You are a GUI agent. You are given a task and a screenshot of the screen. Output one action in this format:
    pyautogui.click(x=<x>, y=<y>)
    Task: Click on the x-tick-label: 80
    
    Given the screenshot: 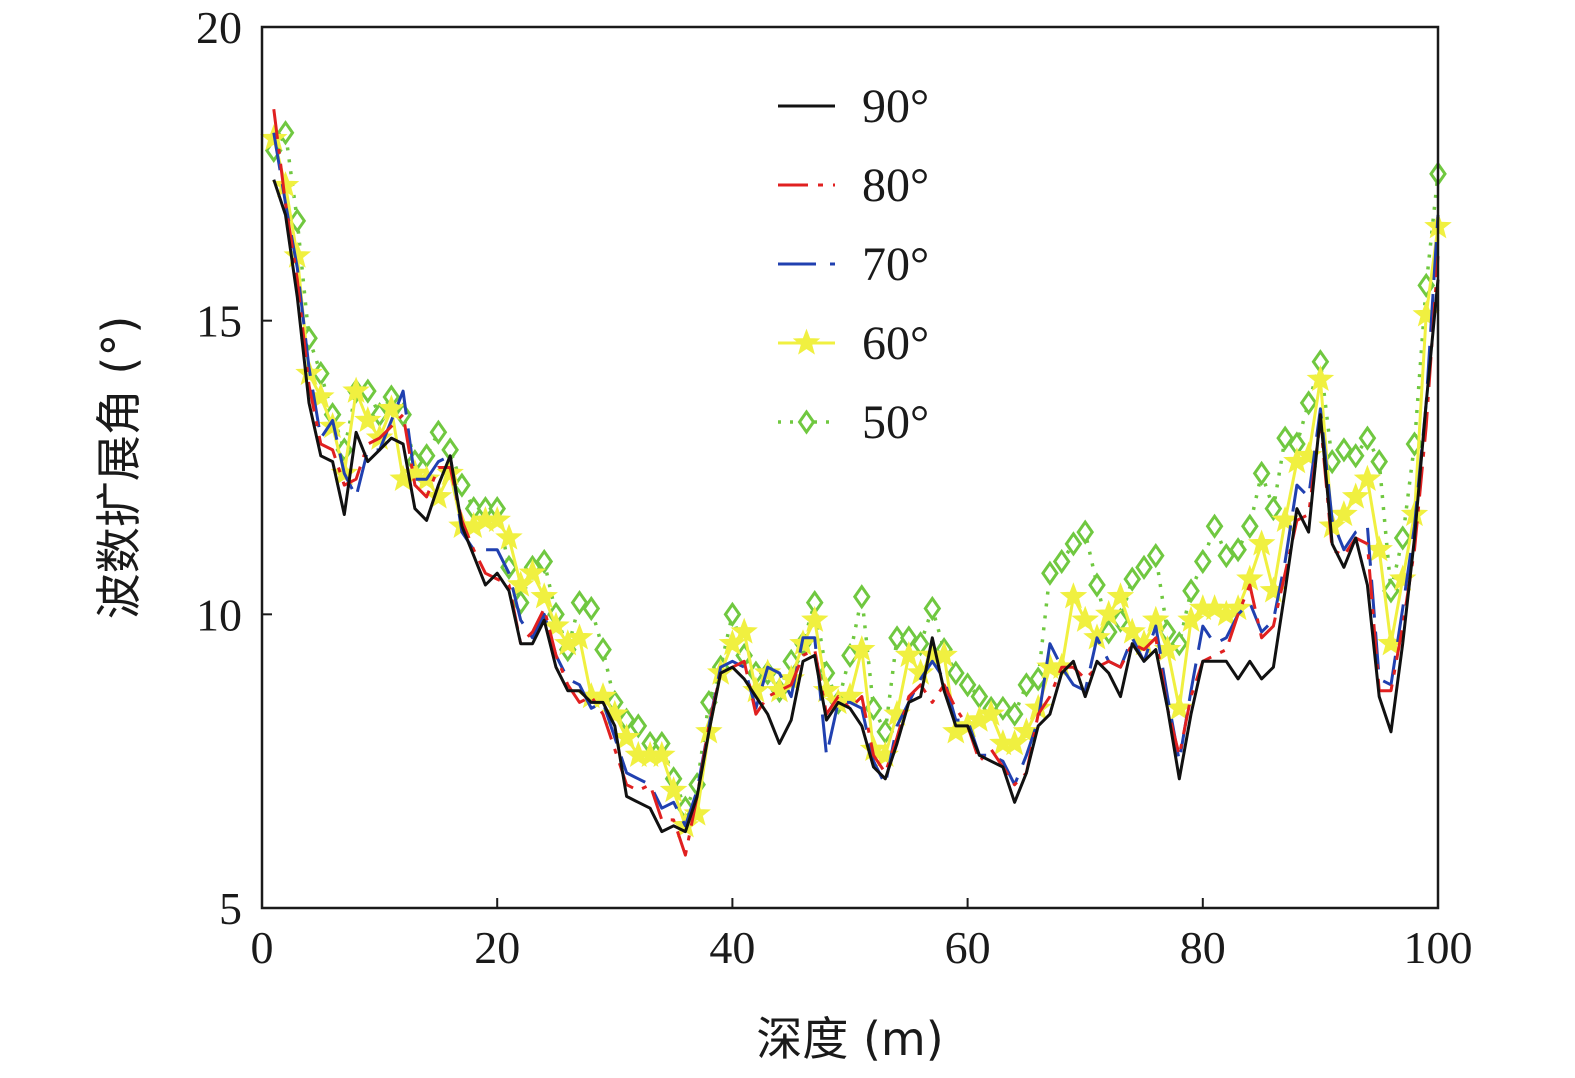 What is the action you would take?
    pyautogui.click(x=1203, y=947)
    